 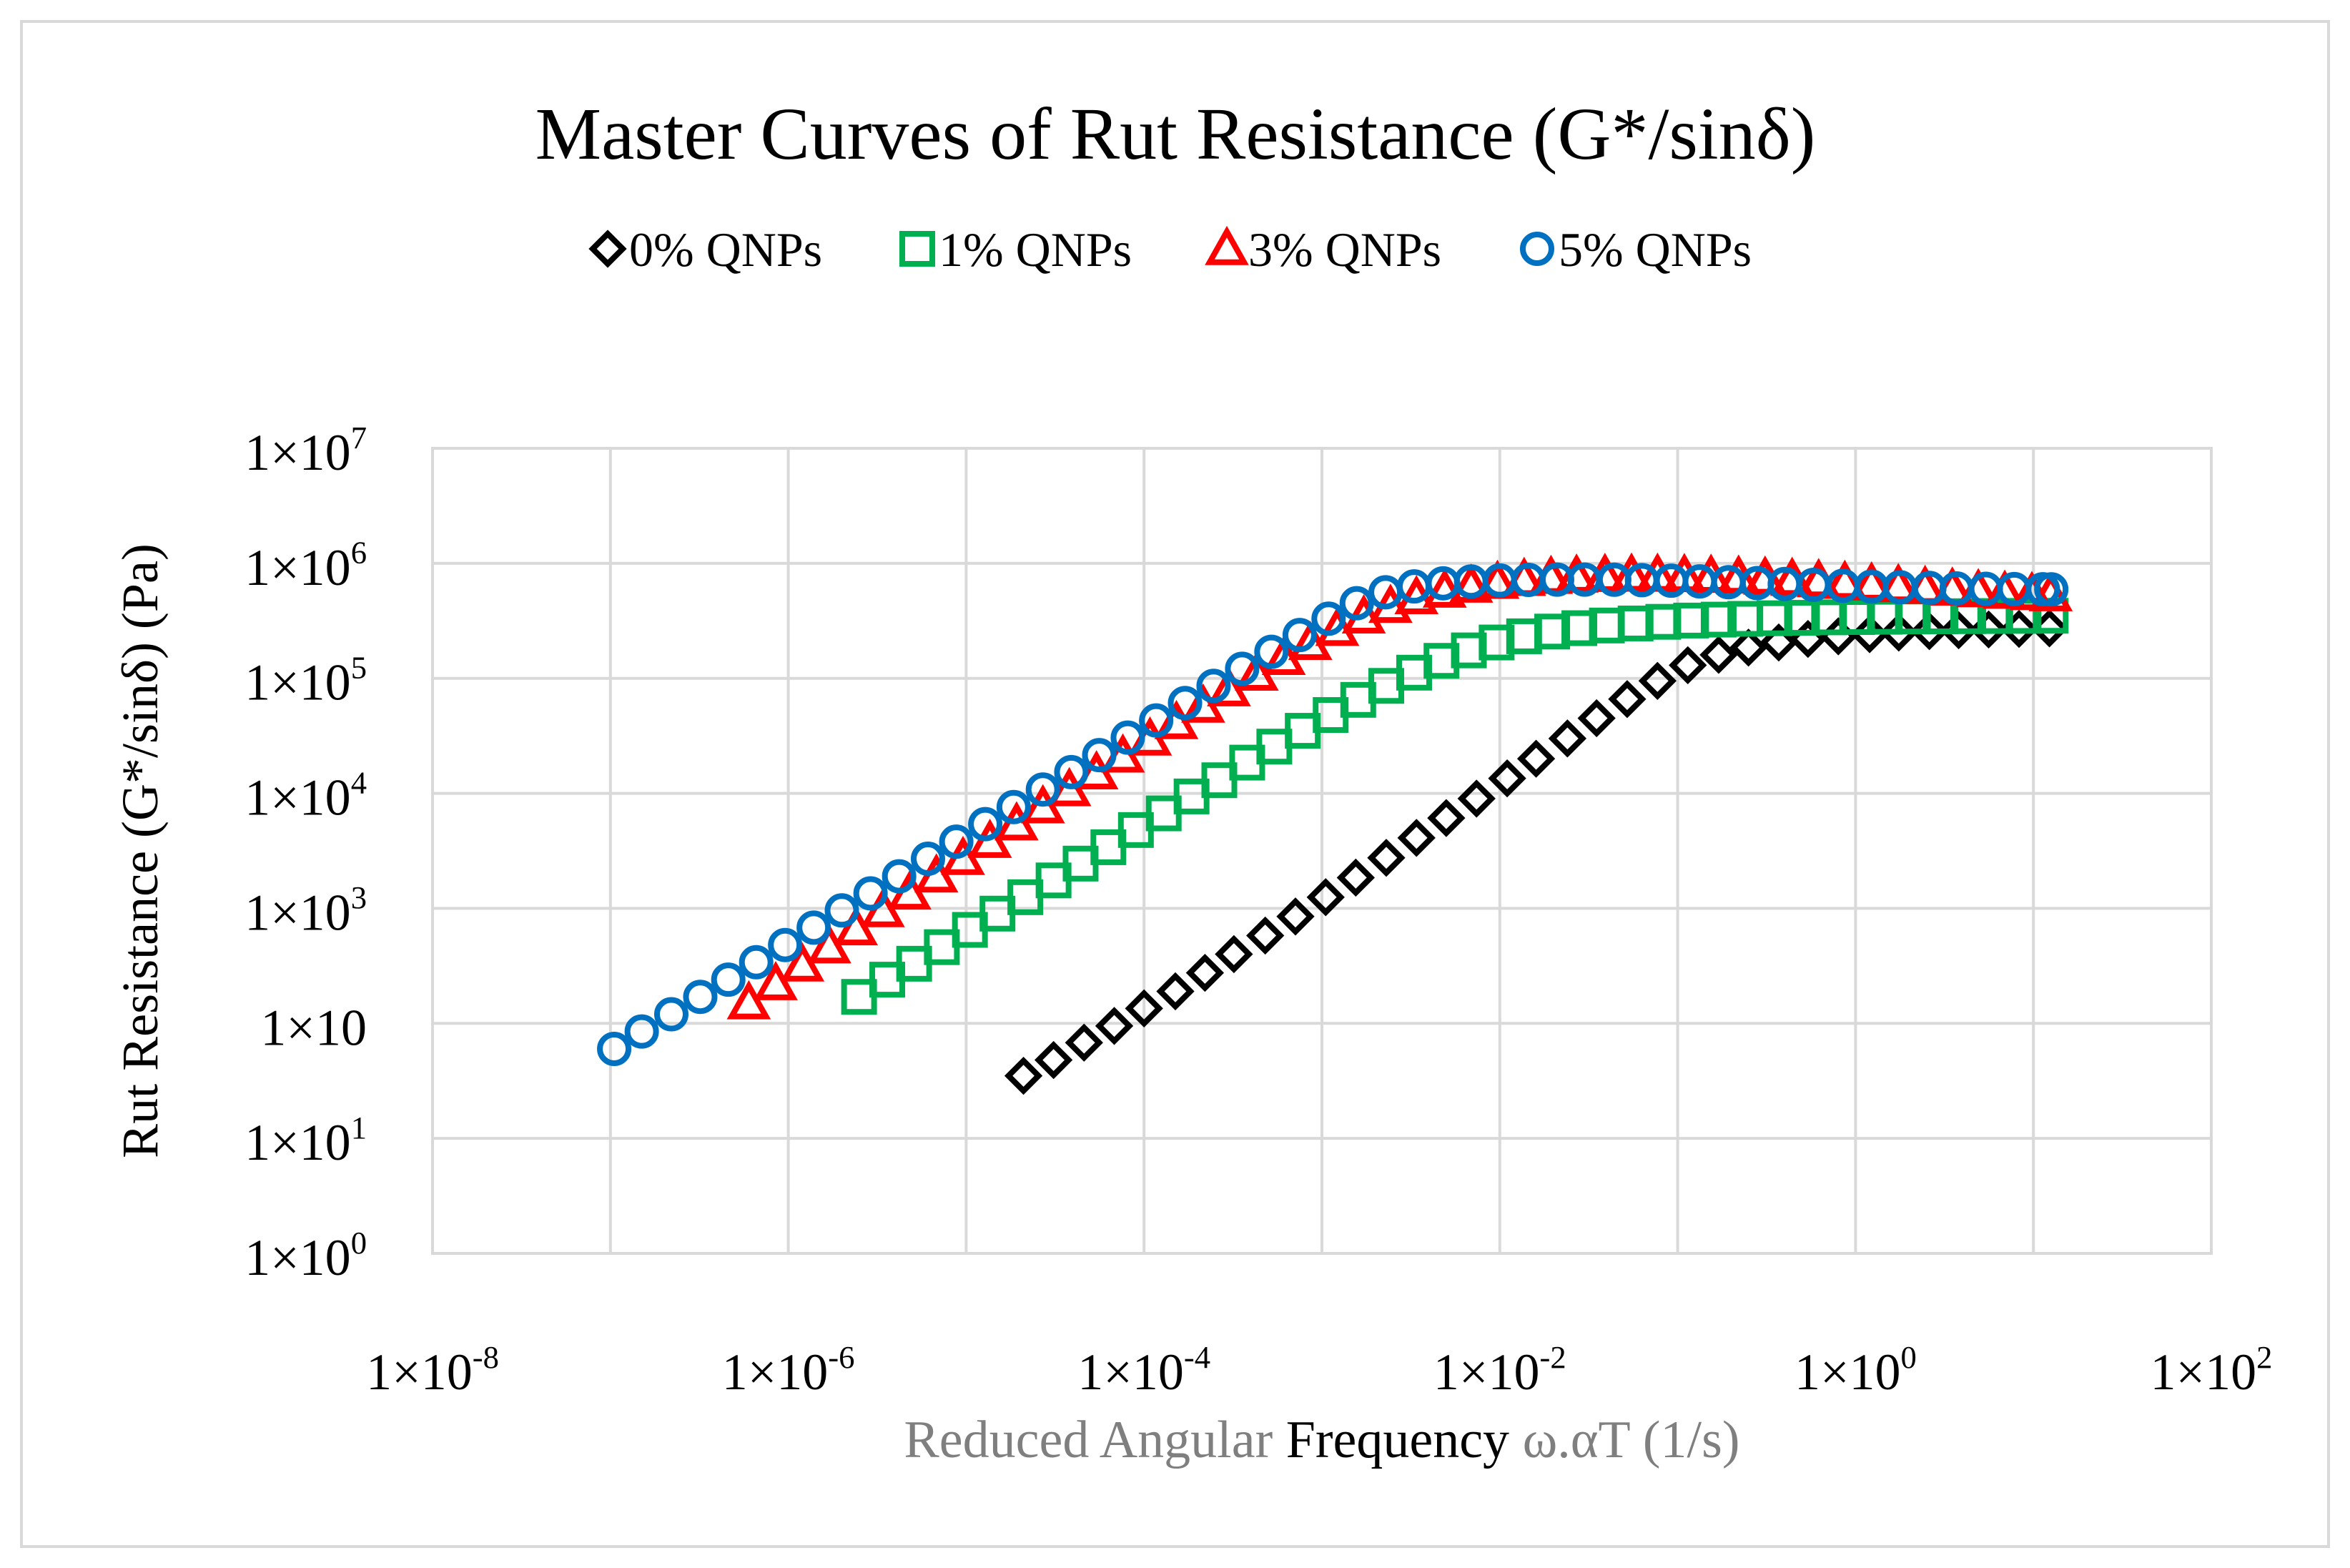 I want to click on legend-label: 0% QNPs, so click(x=725, y=249).